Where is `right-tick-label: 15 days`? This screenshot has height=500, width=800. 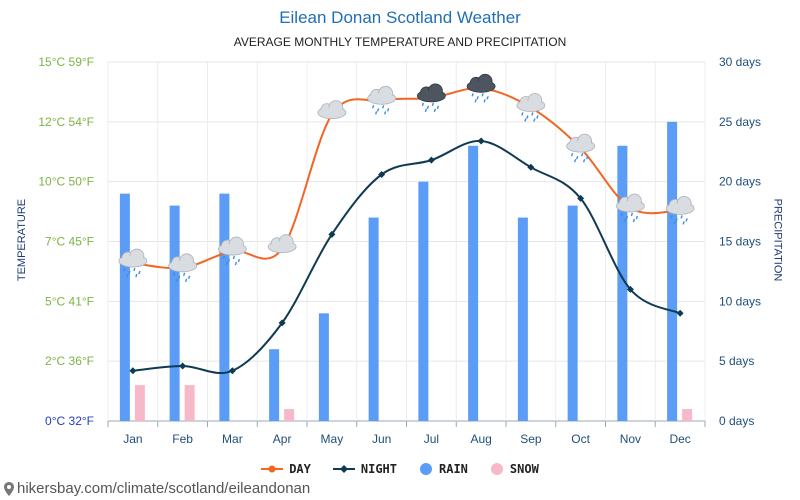
right-tick-label: 15 days is located at coordinates (740, 242).